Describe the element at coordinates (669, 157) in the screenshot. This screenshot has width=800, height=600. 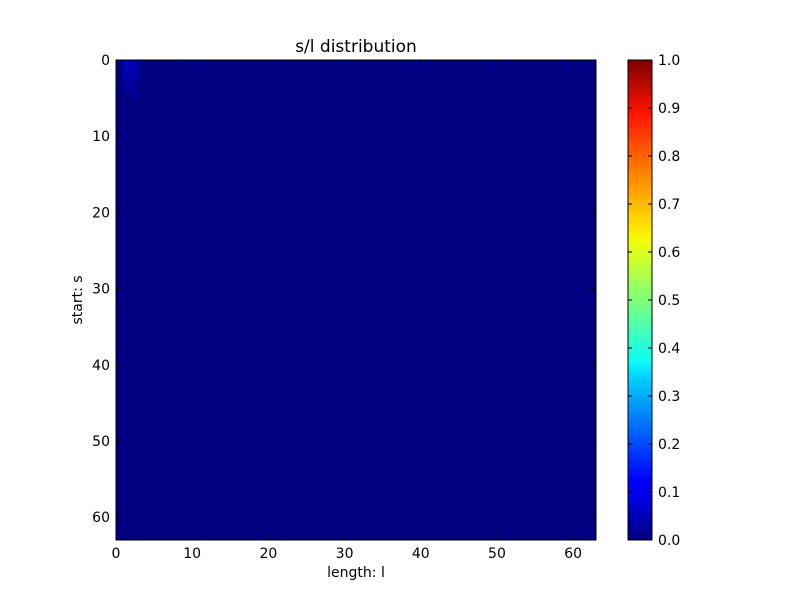
I see `colorbar-tick-label: 0.8` at that location.